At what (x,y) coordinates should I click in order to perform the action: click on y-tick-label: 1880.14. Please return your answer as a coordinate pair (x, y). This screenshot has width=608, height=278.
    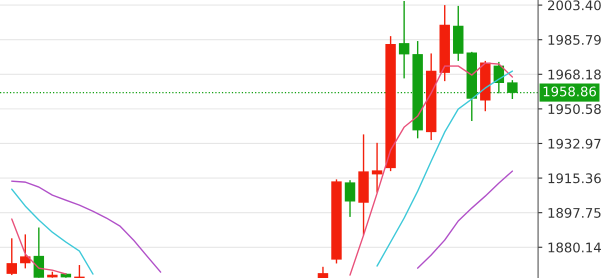
    Looking at the image, I should click on (574, 247).